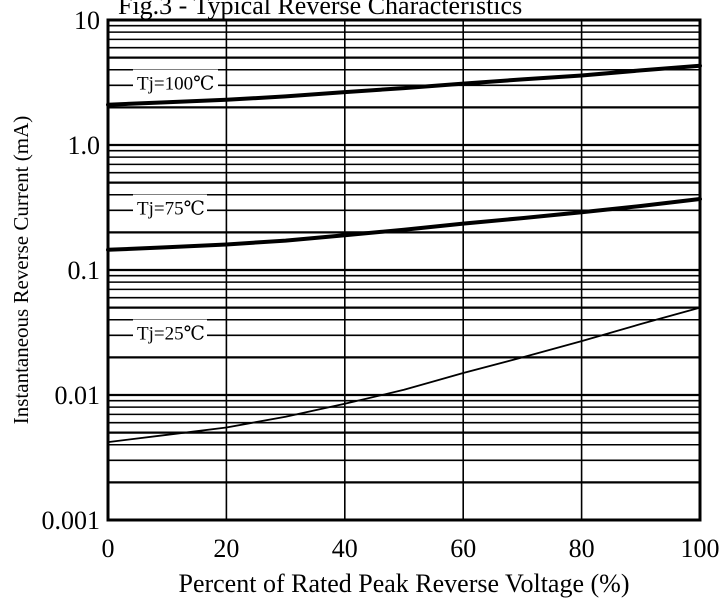 Image resolution: width=720 pixels, height=605 pixels. I want to click on series-label-text: Tj=25℃, so click(171, 334).